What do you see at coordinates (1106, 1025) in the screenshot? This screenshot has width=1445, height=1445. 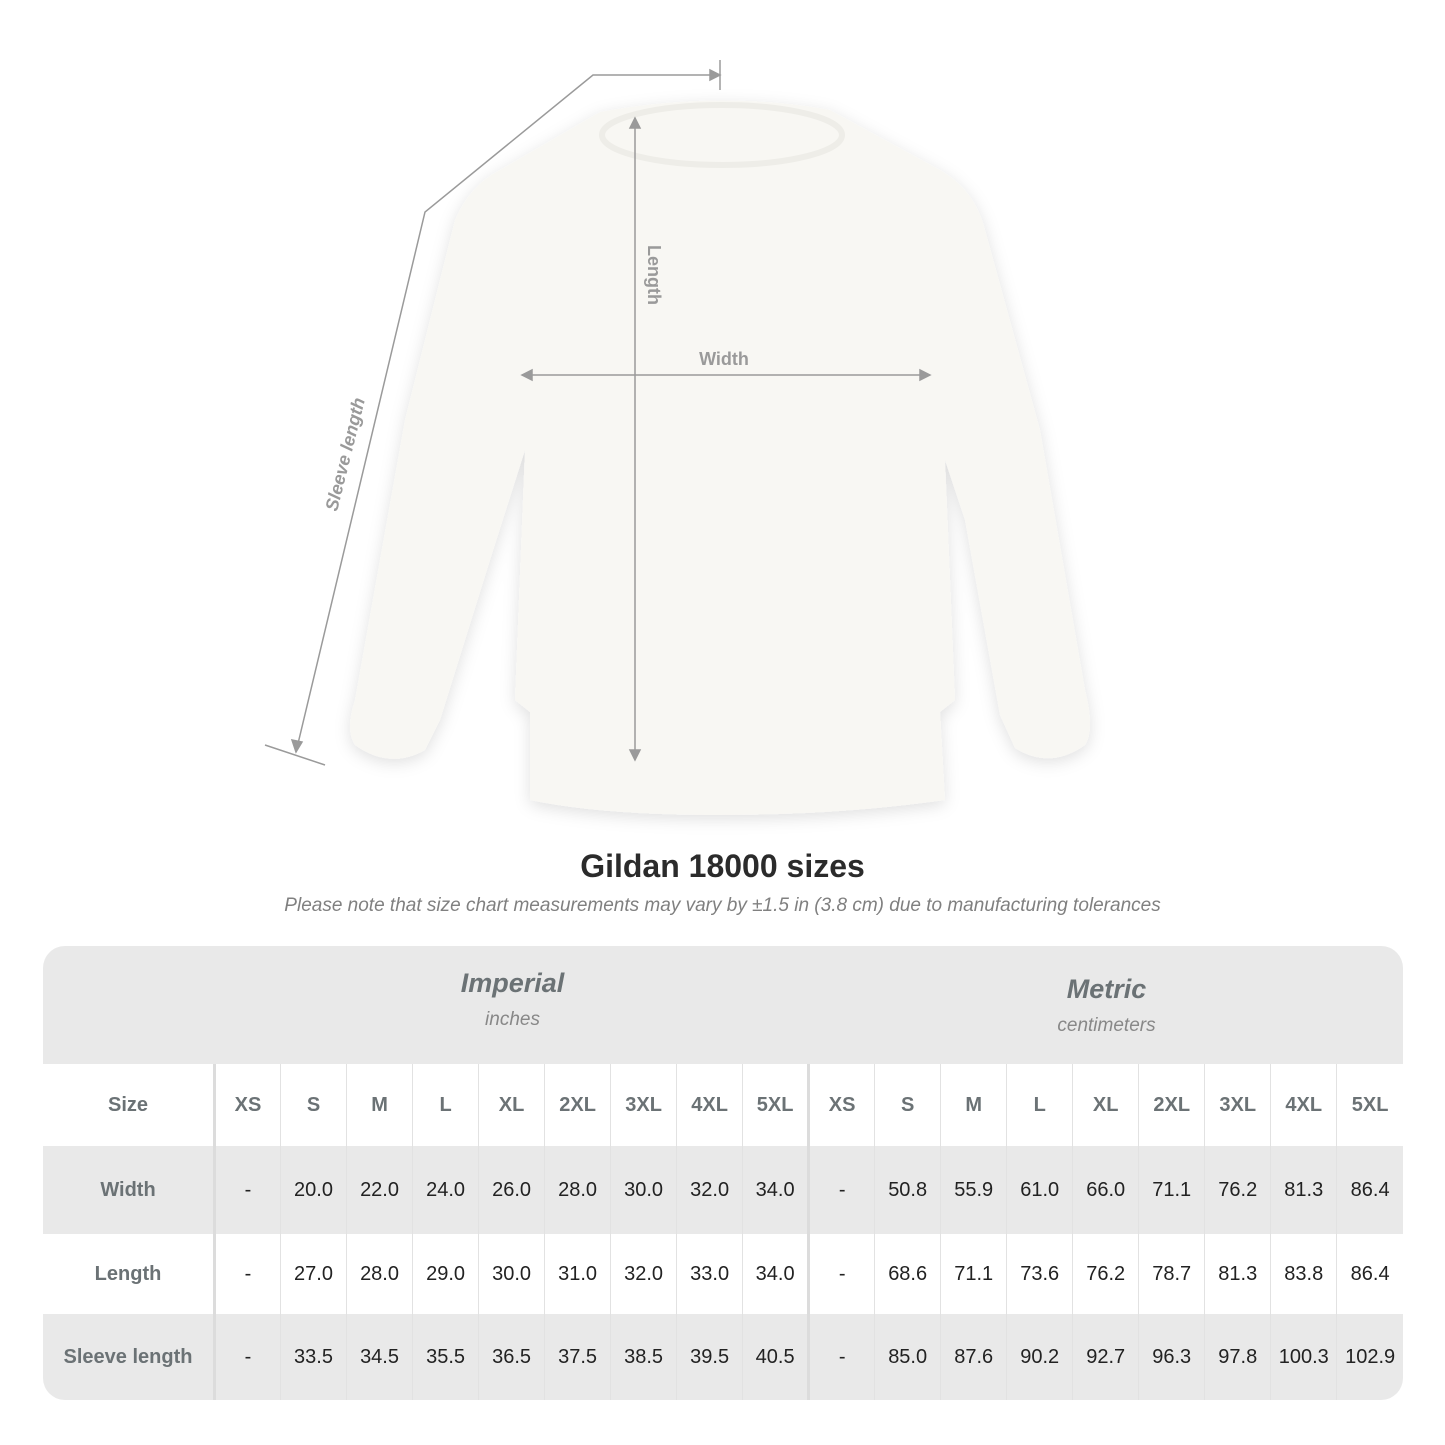 I see `metric-unit: centimeters` at bounding box center [1106, 1025].